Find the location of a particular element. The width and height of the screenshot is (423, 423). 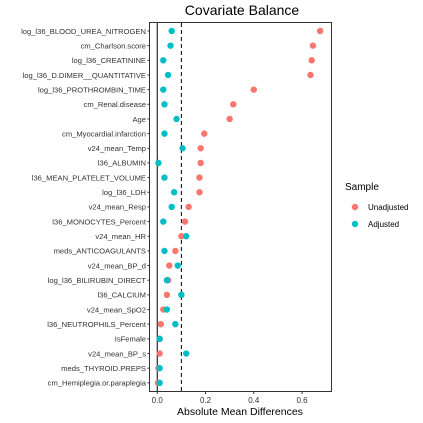

y-tick-label: log_l36_CREATININE is located at coordinates (109, 60).